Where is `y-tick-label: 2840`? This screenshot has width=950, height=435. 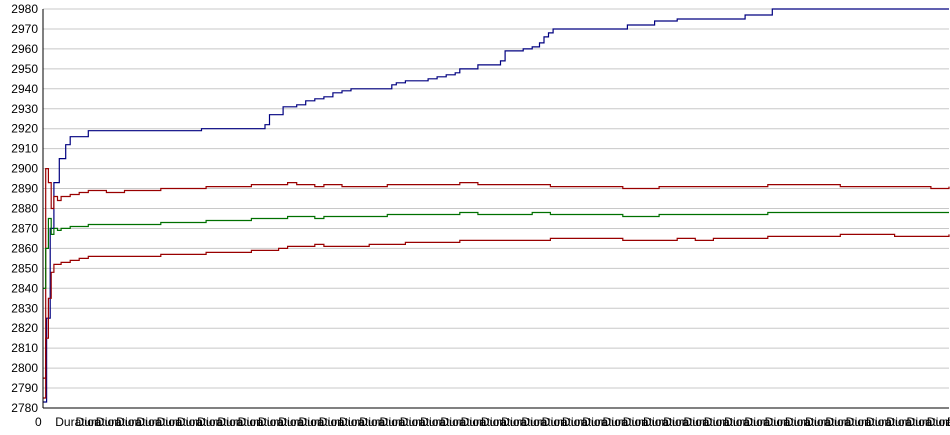
y-tick-label: 2840 is located at coordinates (24, 288).